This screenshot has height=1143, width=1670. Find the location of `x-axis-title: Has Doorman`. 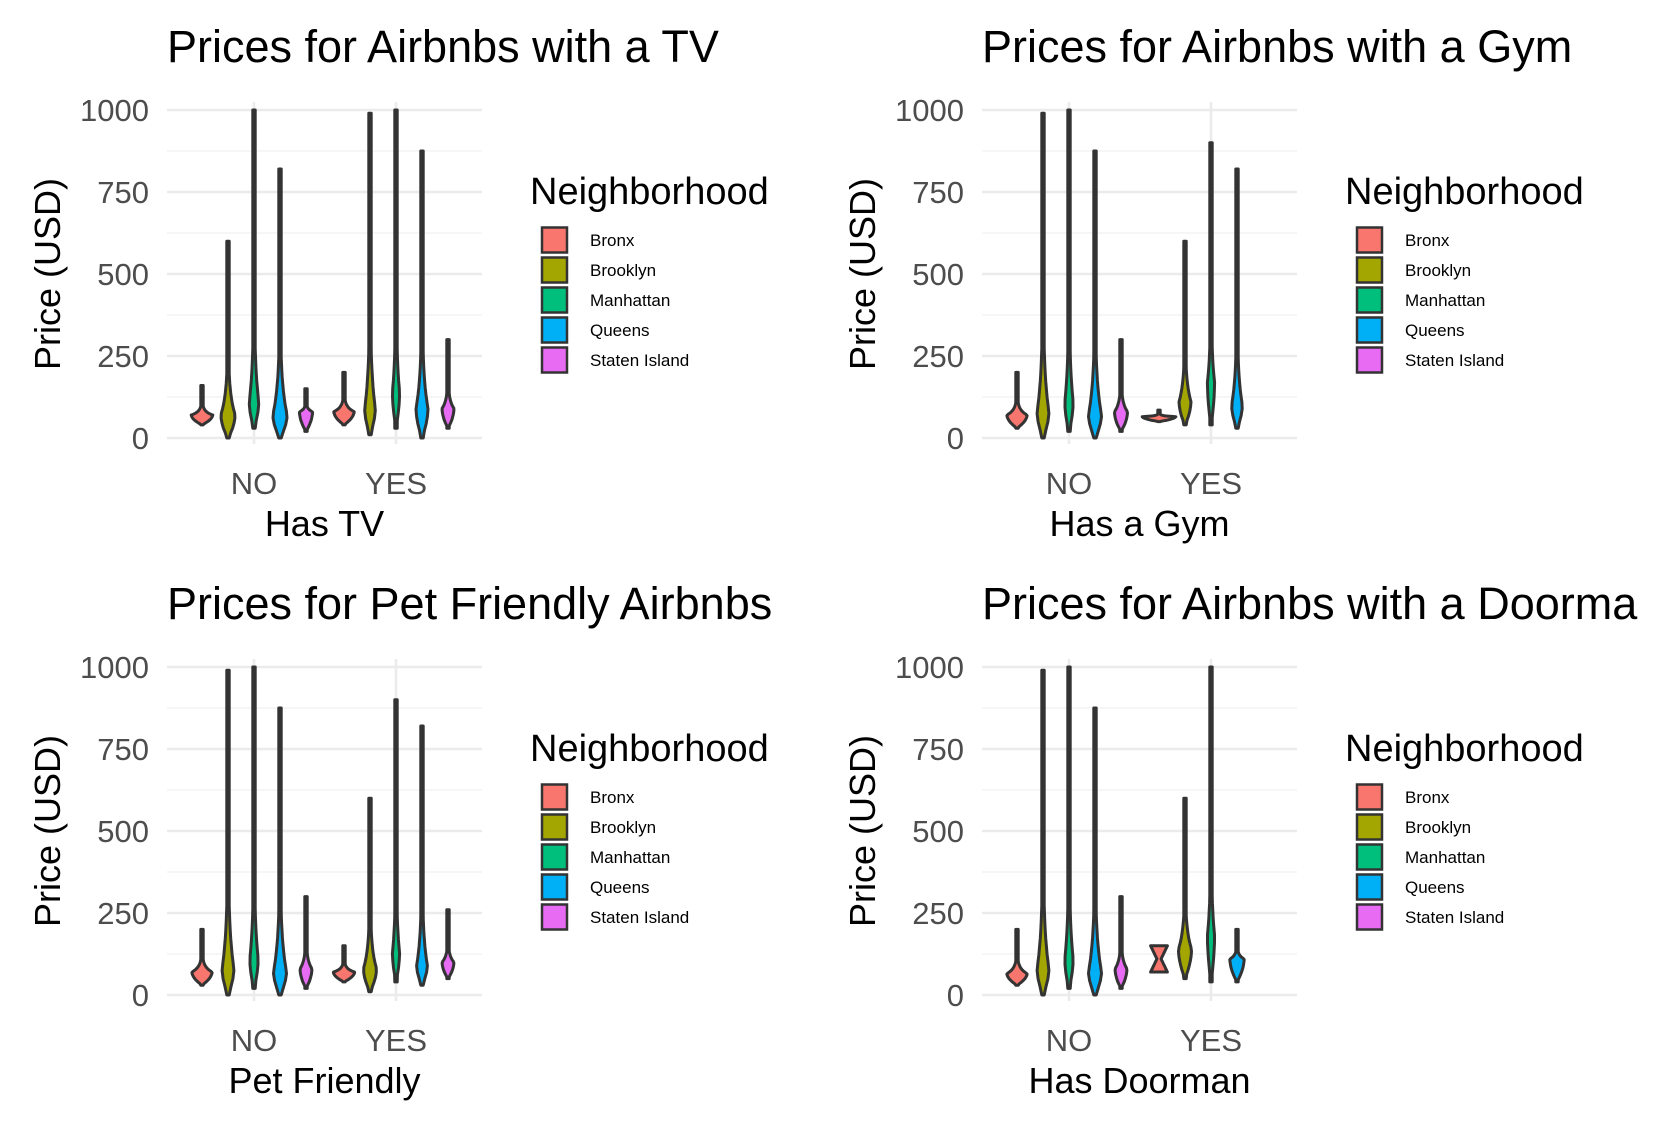

x-axis-title: Has Doorman is located at coordinates (1139, 1080).